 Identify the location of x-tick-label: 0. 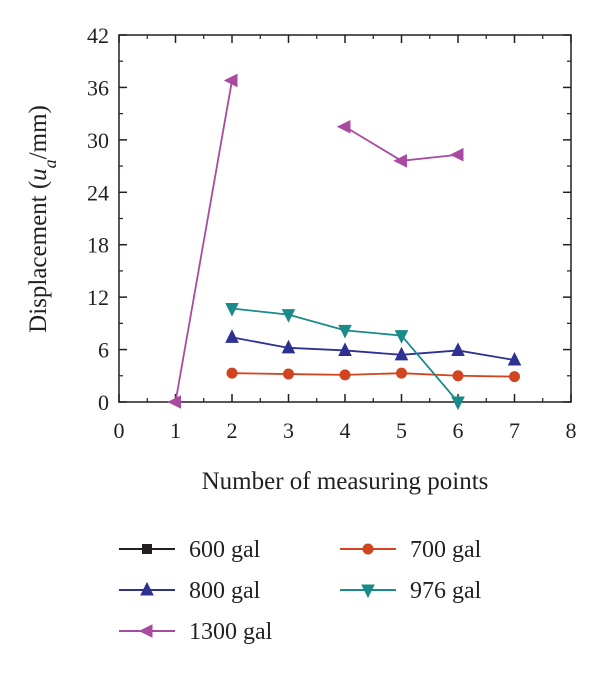
(119, 430).